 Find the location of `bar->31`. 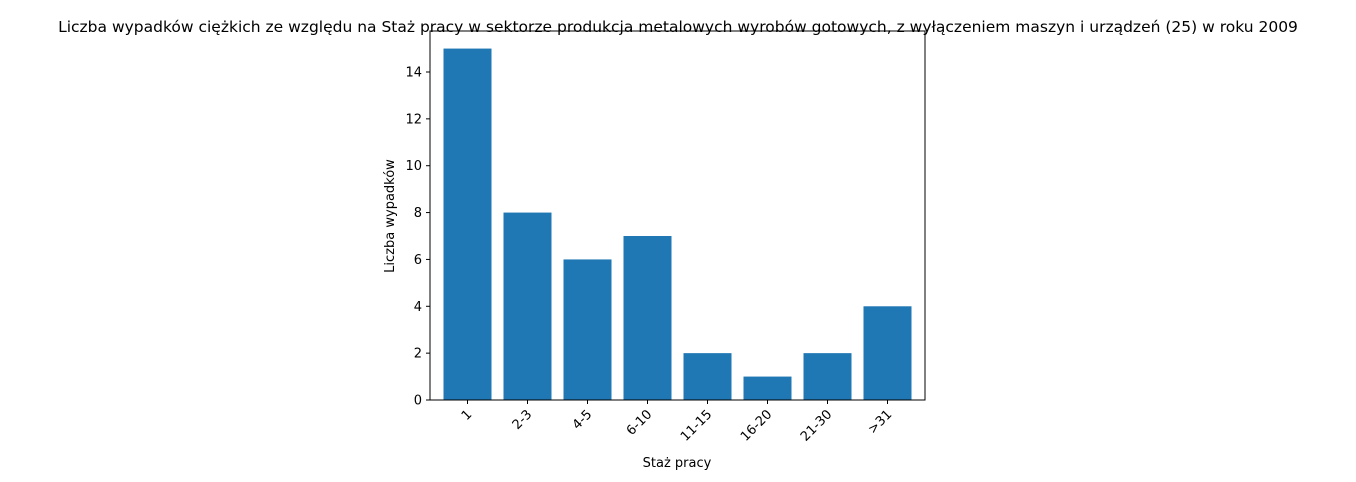

bar->31 is located at coordinates (887, 353).